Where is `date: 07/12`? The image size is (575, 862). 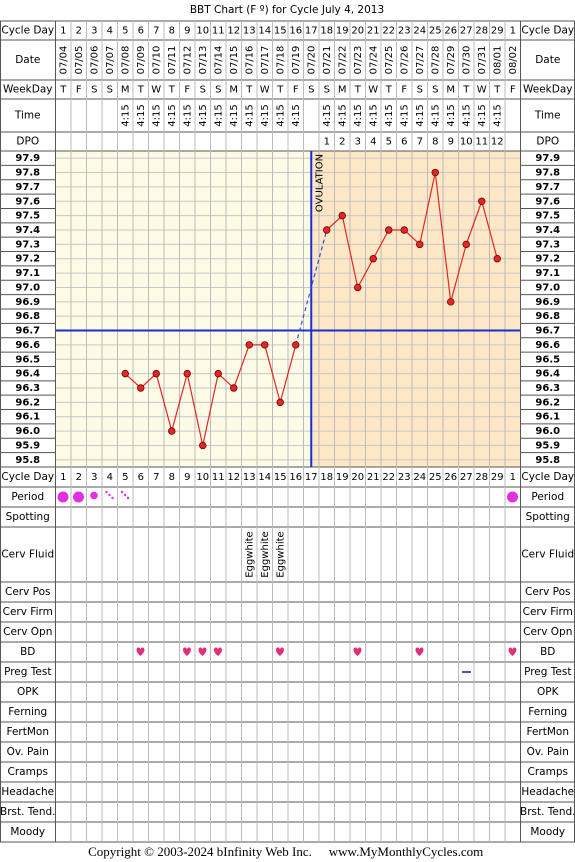 date: 07/12 is located at coordinates (187, 60).